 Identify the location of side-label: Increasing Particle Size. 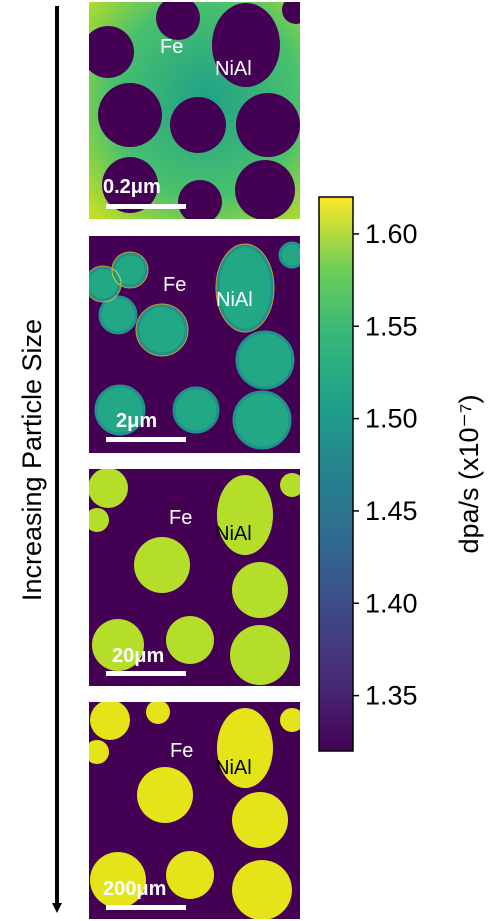
(32, 460).